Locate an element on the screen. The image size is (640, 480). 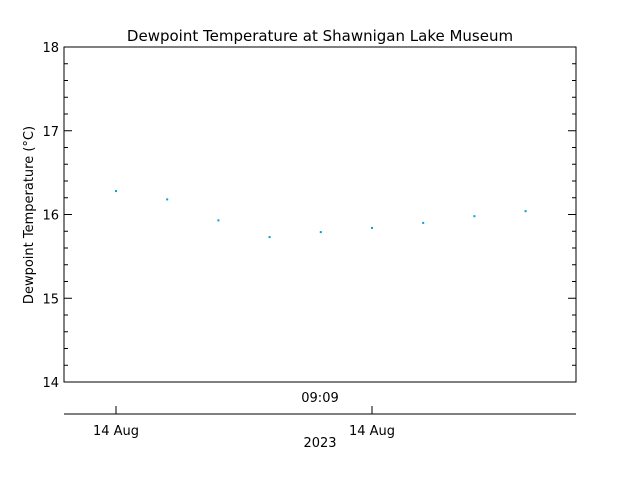
y-axis-label: Dewpoint Temperature (°C) is located at coordinates (29, 215).